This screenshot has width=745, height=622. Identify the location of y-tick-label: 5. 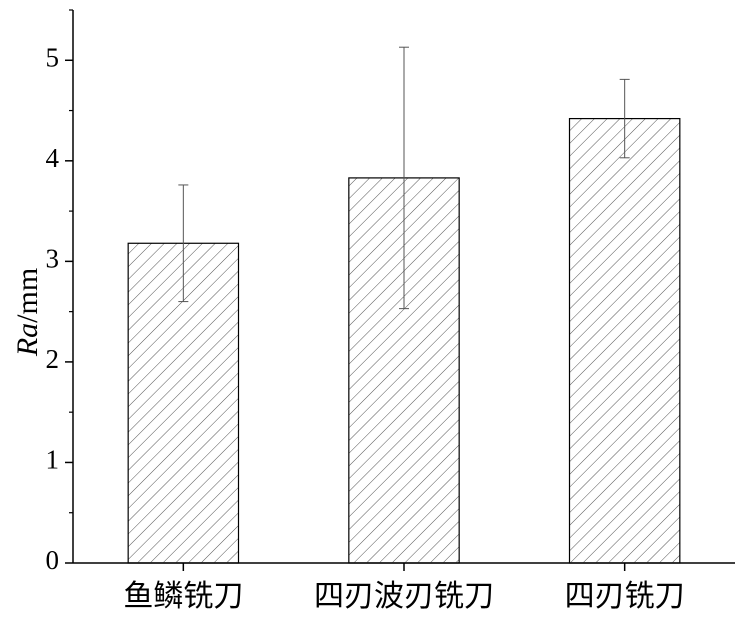
(53, 57).